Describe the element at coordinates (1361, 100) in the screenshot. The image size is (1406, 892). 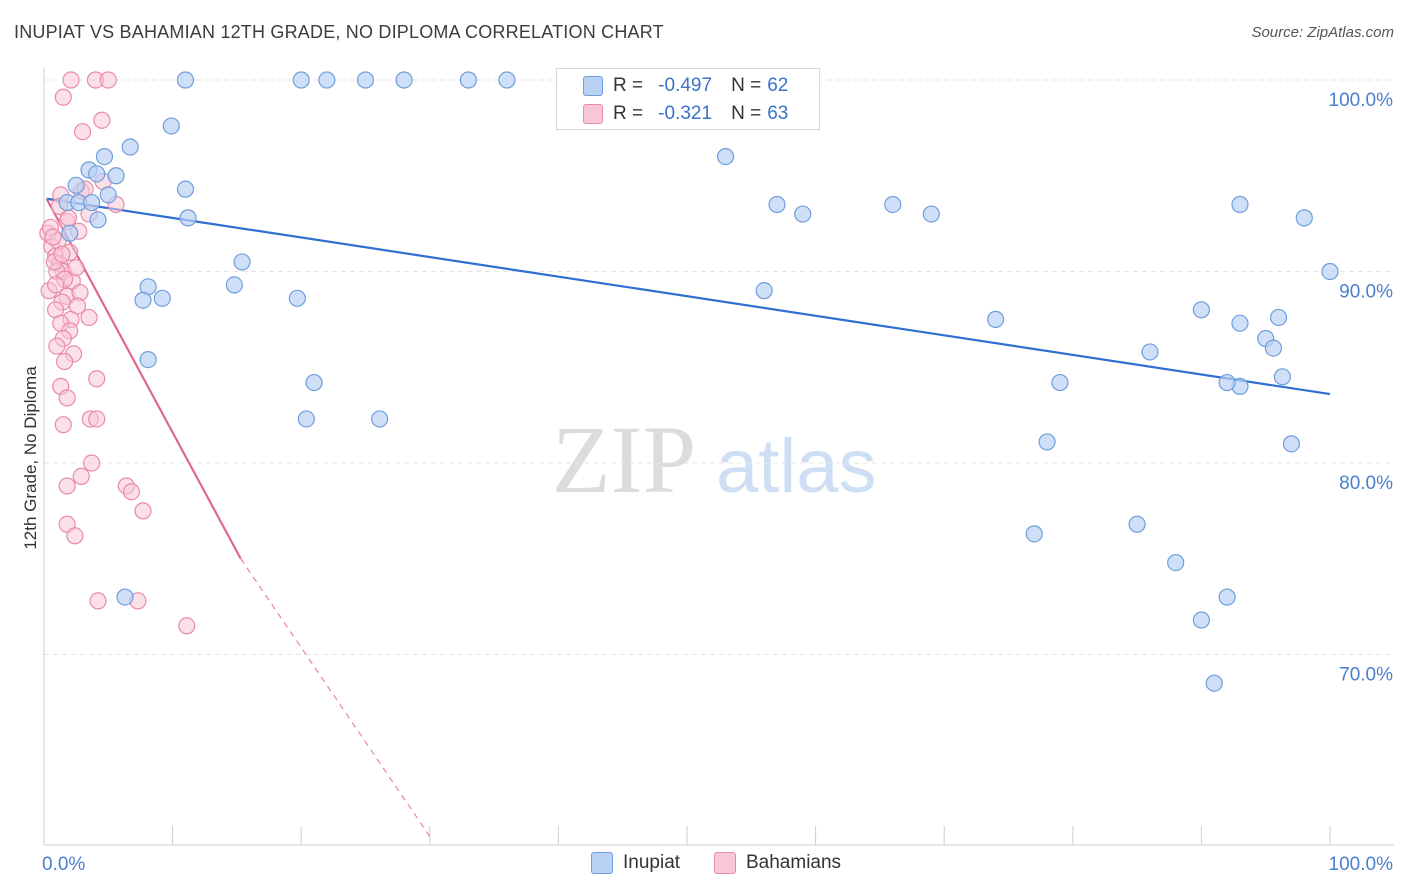
I see `y-tick-label: 100.0%` at that location.